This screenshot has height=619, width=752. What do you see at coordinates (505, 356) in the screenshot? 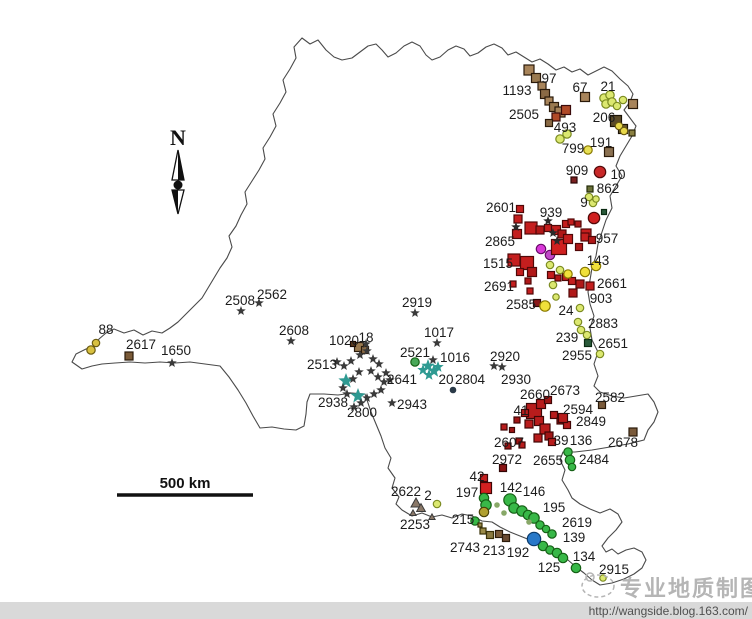
I see `site-label-2920: 2920` at bounding box center [505, 356].